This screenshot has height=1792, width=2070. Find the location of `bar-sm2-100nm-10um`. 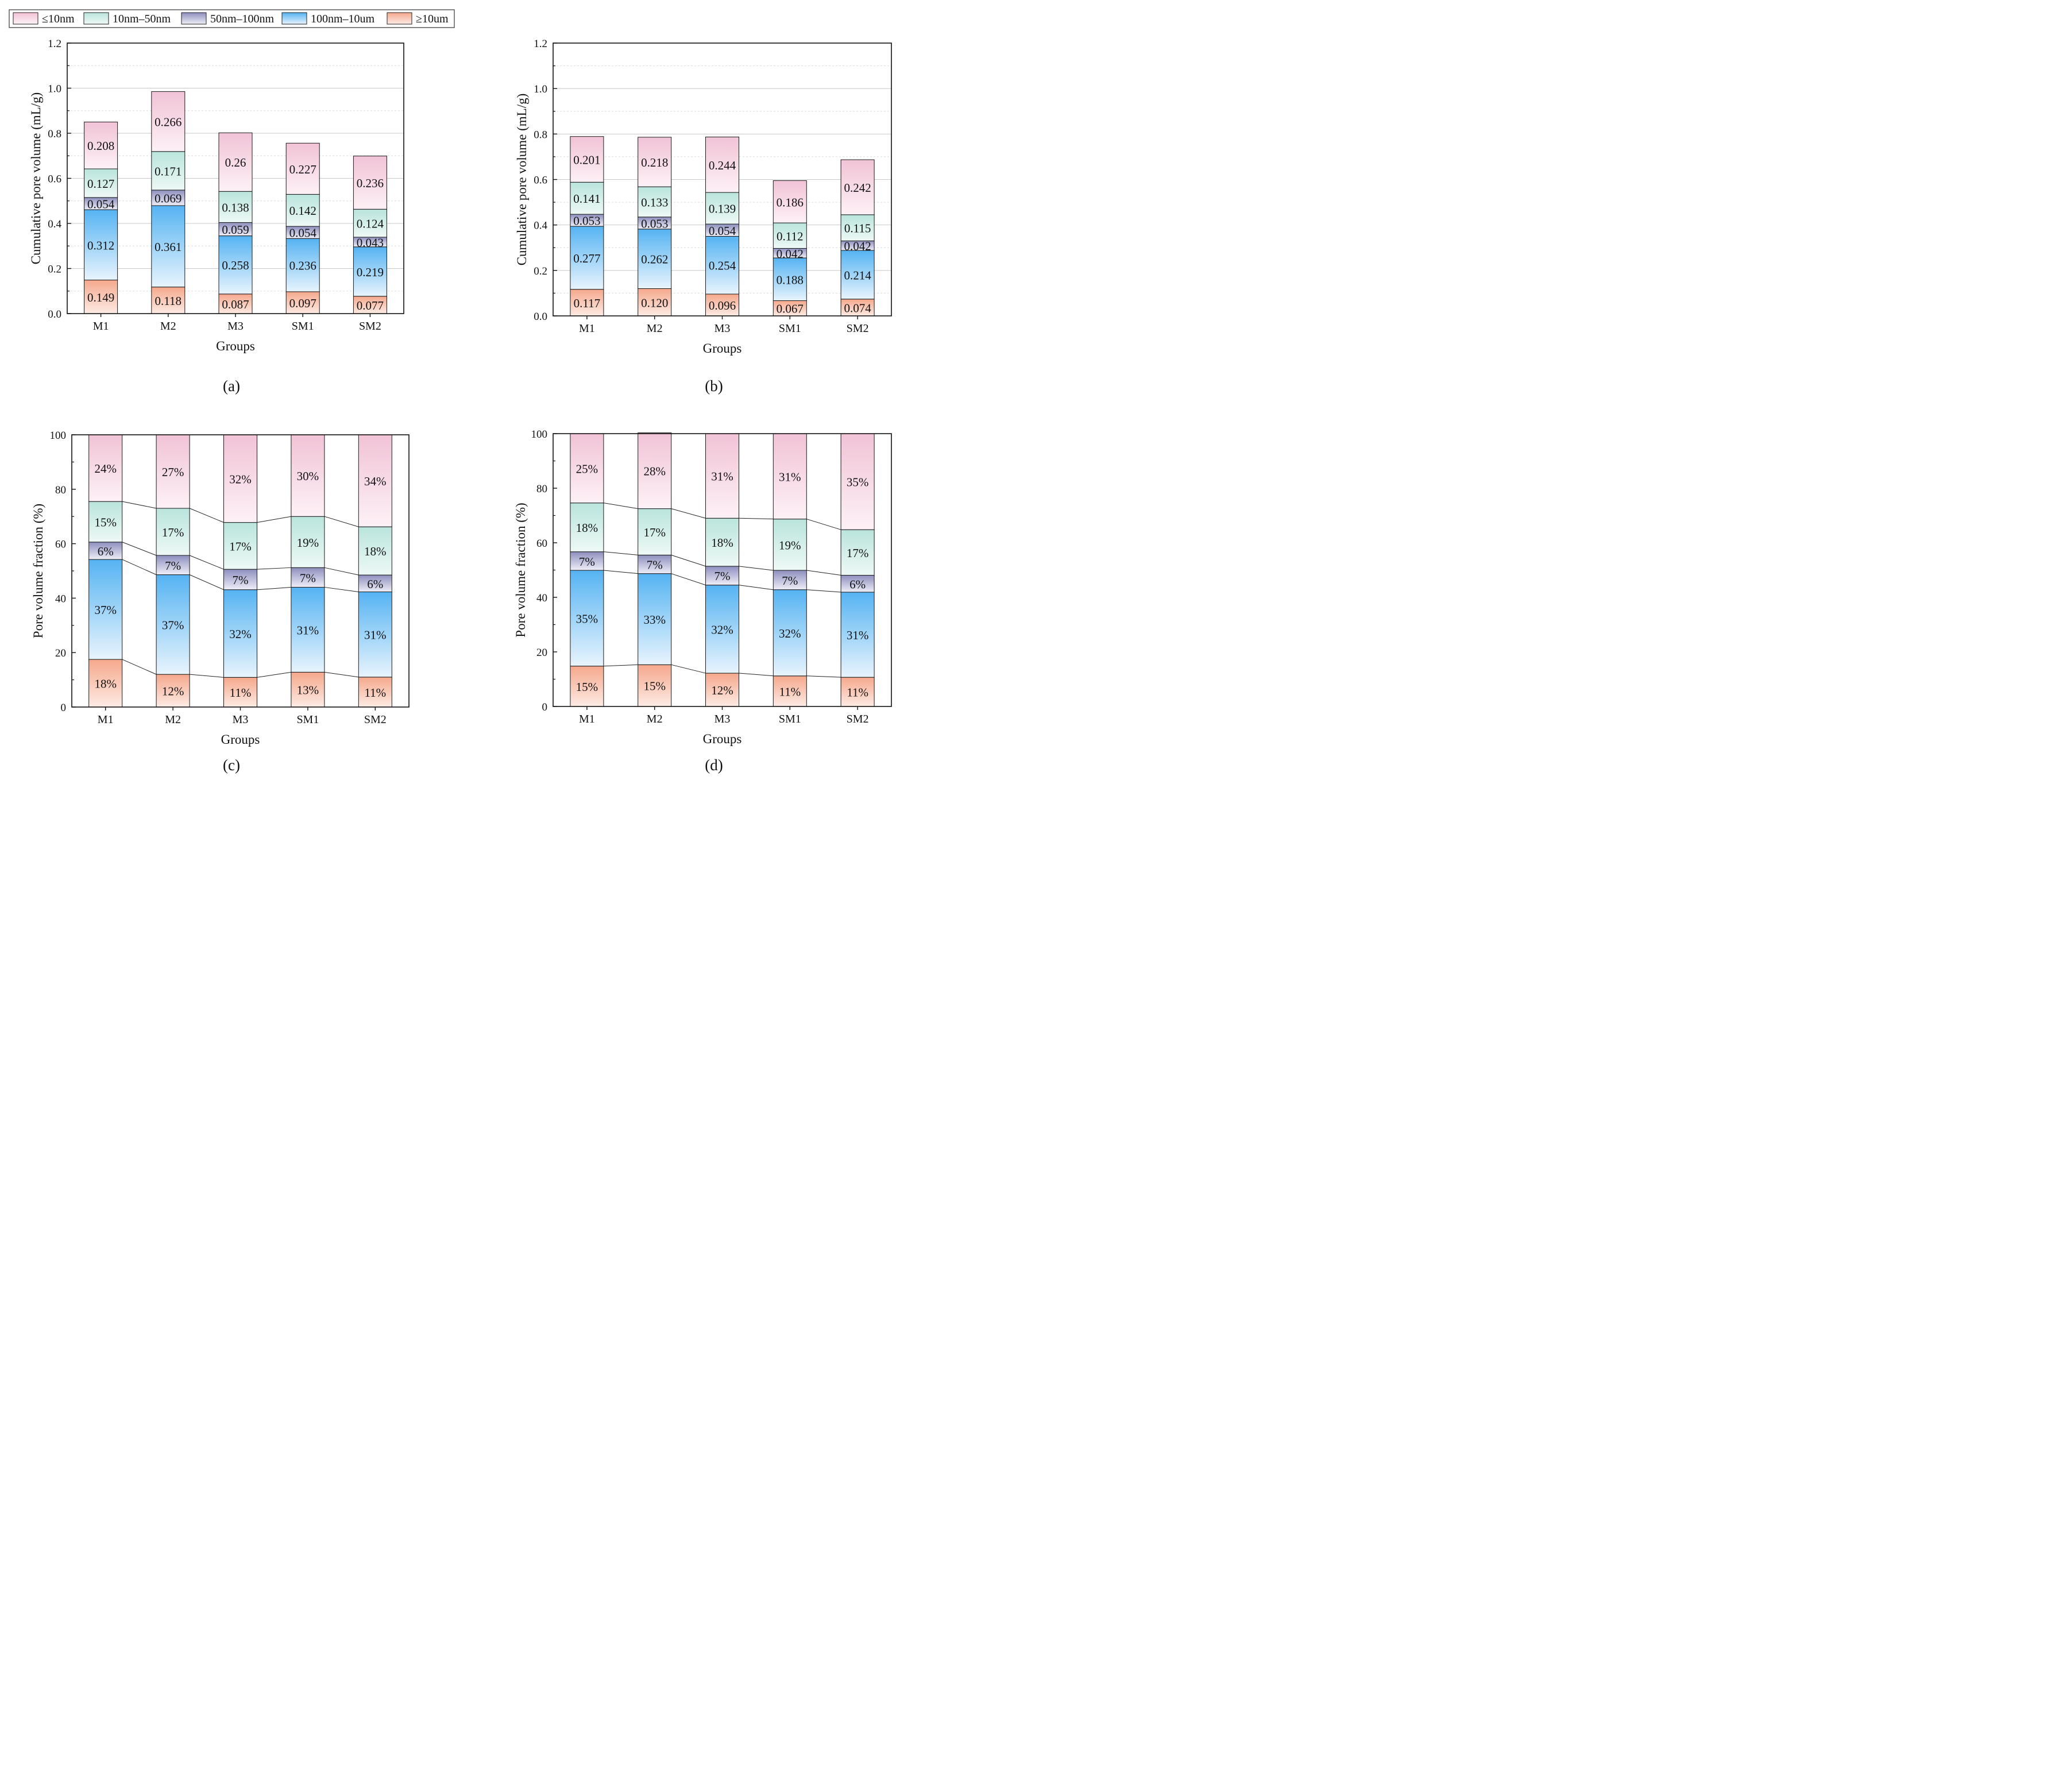

bar-sm2-100nm-10um is located at coordinates (857, 635).